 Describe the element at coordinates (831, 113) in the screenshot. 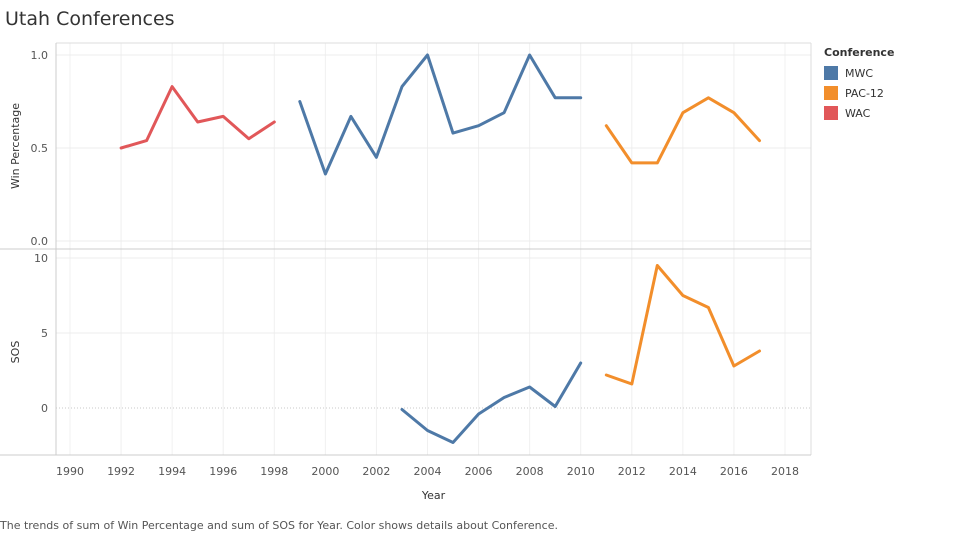

I see `legend-swatch-wac` at that location.